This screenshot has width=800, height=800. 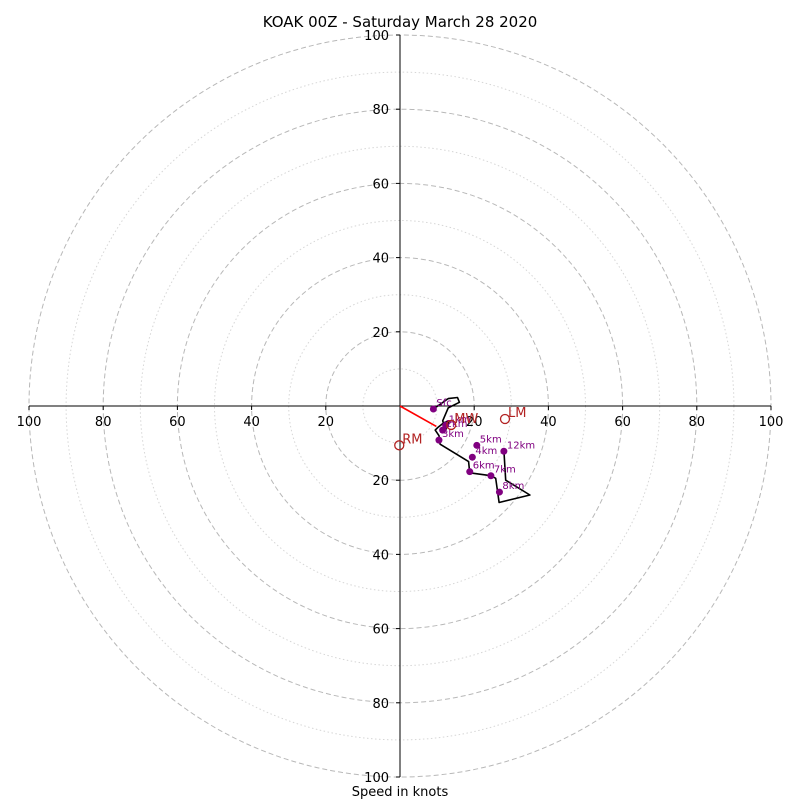 I want to click on storm-motion-marker-mw, so click(x=451, y=425).